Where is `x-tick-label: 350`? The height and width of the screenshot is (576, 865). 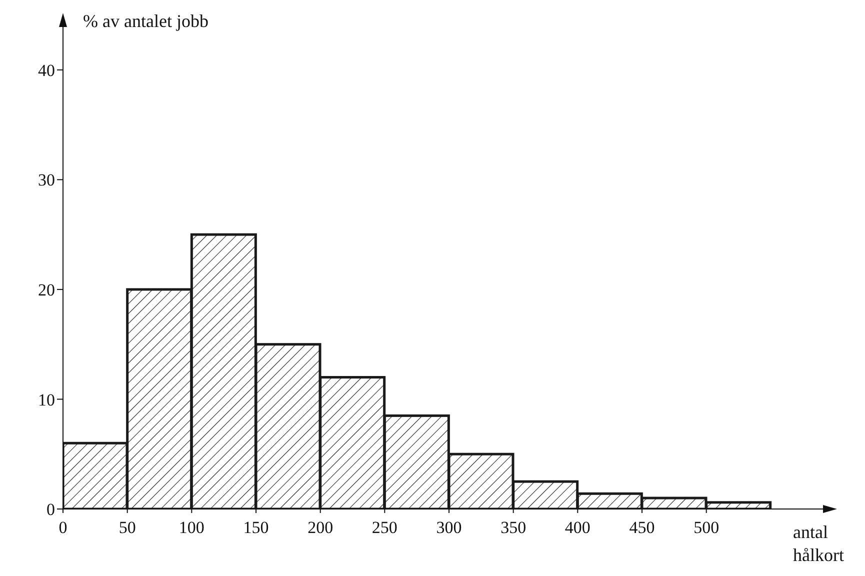 x-tick-label: 350 is located at coordinates (513, 528).